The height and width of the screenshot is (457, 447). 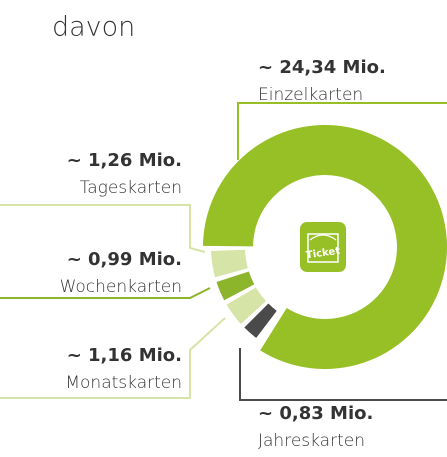 I want to click on category-label: Tageskarten, so click(x=131, y=188).